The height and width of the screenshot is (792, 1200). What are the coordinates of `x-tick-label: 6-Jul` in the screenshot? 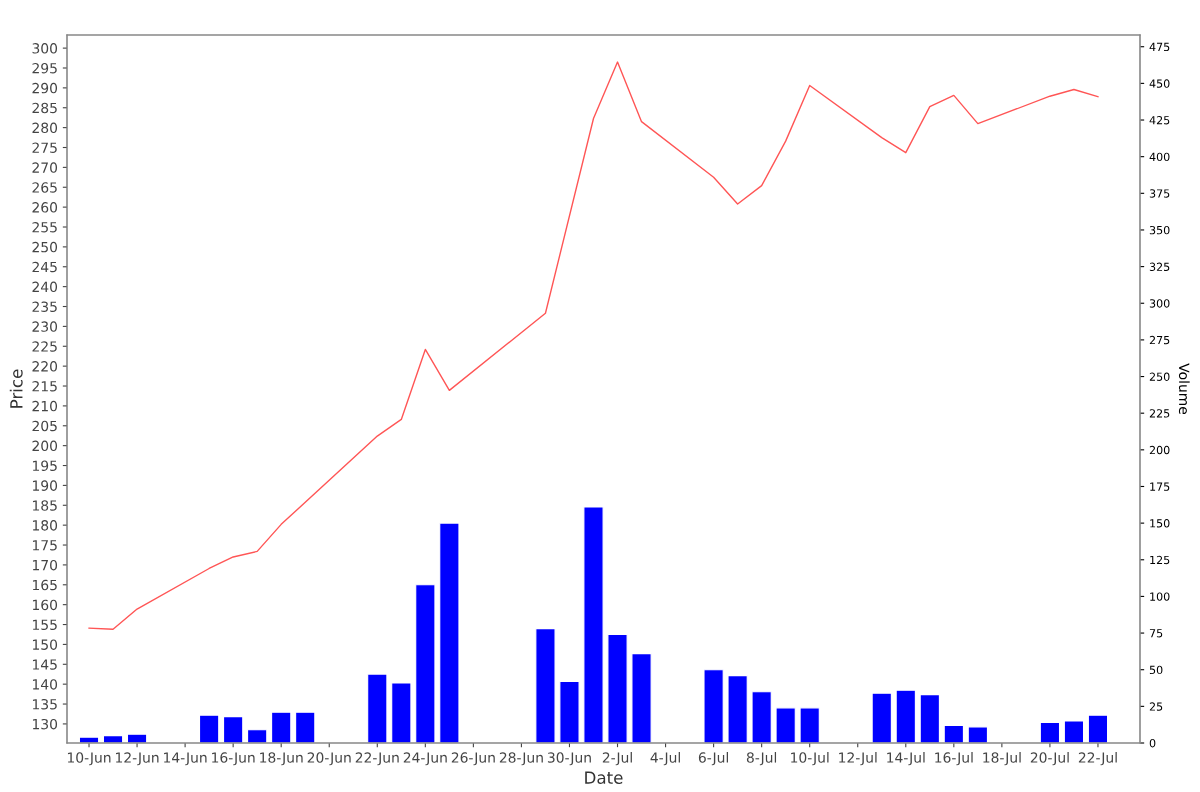 It's located at (713, 759).